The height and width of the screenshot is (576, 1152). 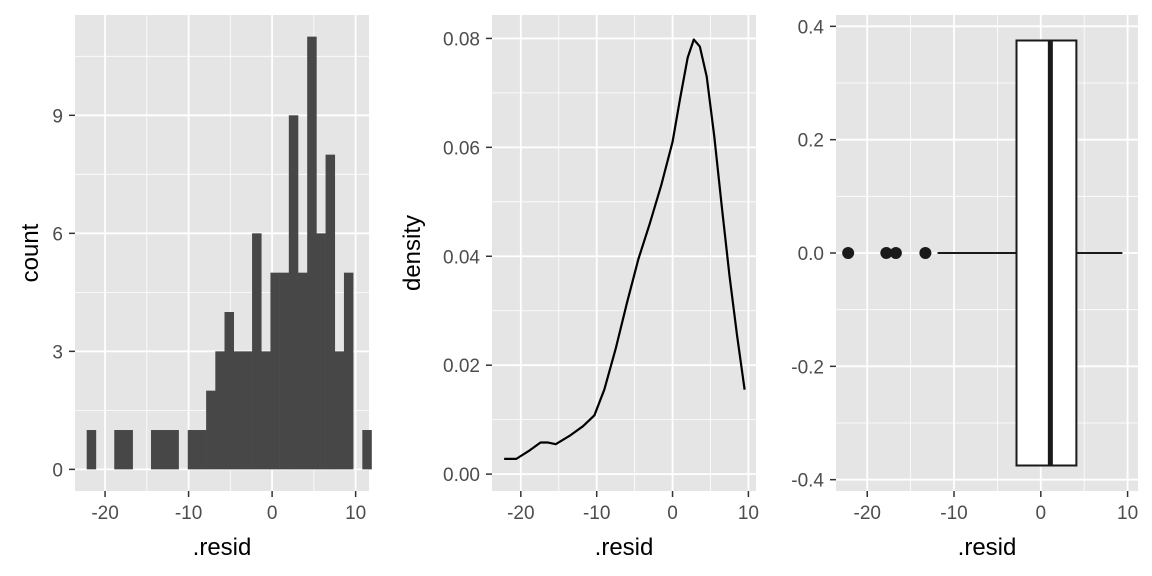 What do you see at coordinates (30, 252) in the screenshot?
I see `y-axis-title: count` at bounding box center [30, 252].